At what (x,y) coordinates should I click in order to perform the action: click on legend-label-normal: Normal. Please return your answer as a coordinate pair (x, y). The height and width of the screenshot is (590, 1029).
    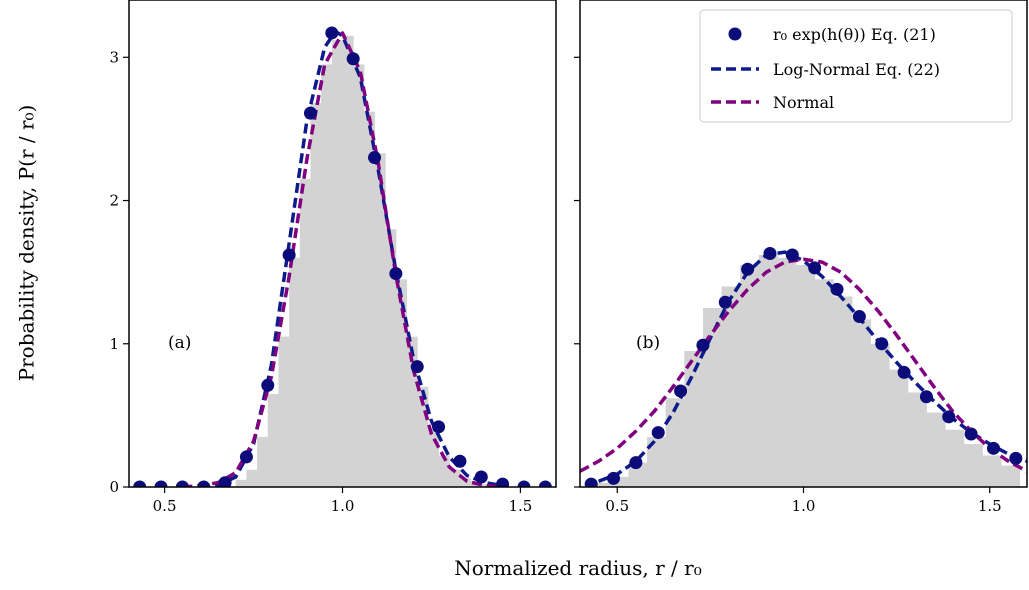
    Looking at the image, I should click on (803, 102).